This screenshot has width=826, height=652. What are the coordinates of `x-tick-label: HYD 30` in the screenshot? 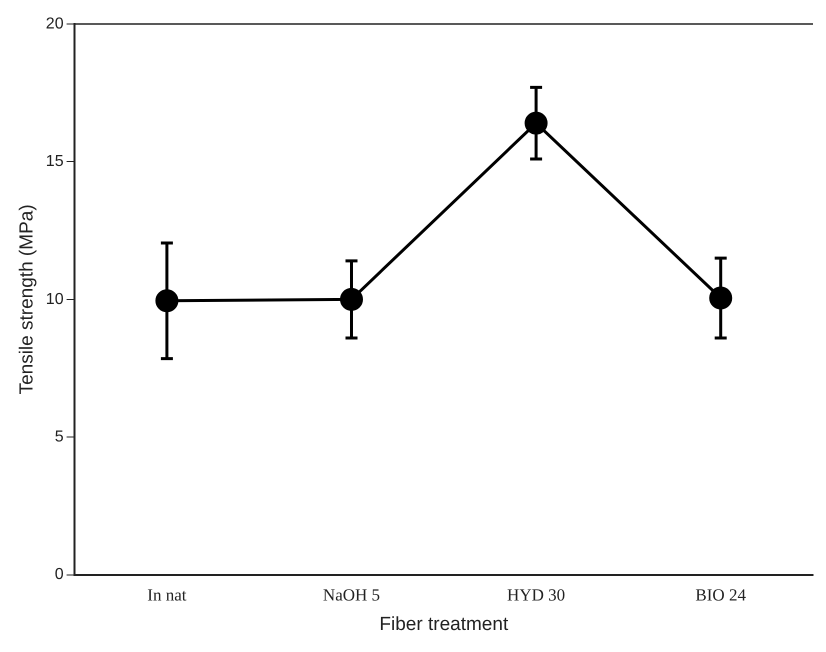 It's located at (536, 594).